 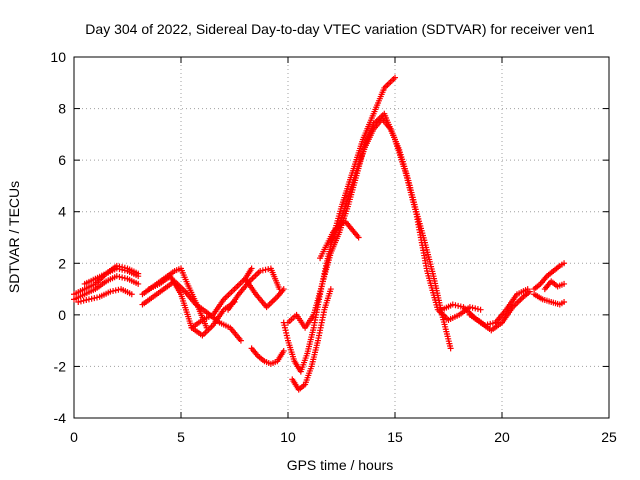 What do you see at coordinates (395, 437) in the screenshot?
I see `x-tick-label: 15` at bounding box center [395, 437].